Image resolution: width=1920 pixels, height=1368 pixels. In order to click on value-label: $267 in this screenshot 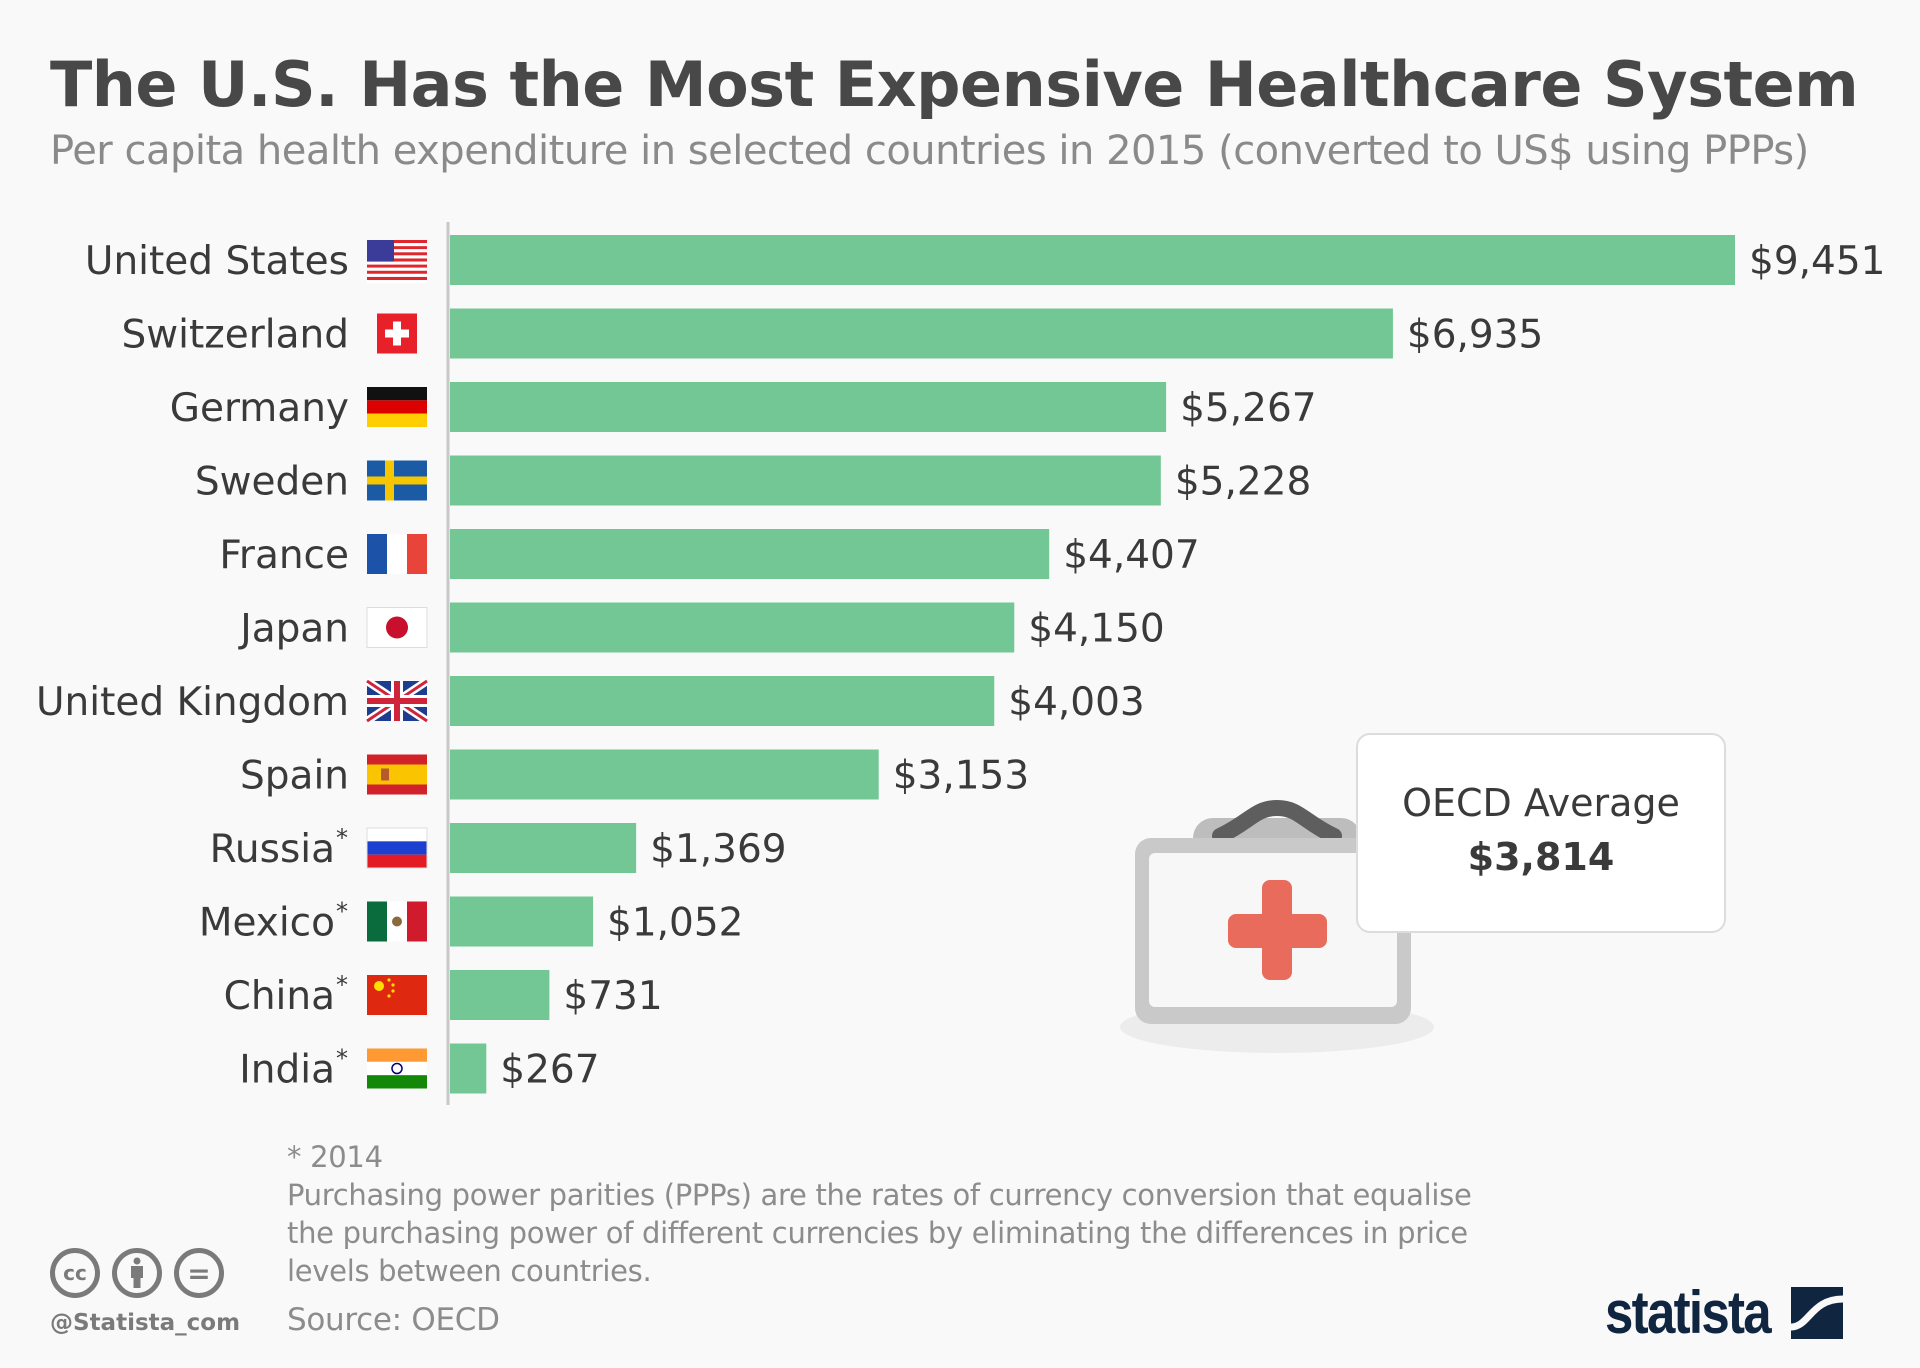, I will do `click(549, 1070)`.